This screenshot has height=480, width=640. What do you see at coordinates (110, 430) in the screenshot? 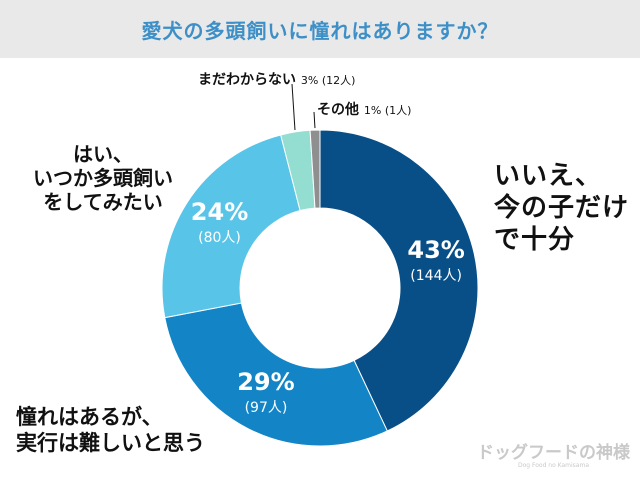
I see `label-hard: 憧れはあるが、 実行は難しいと思う` at bounding box center [110, 430].